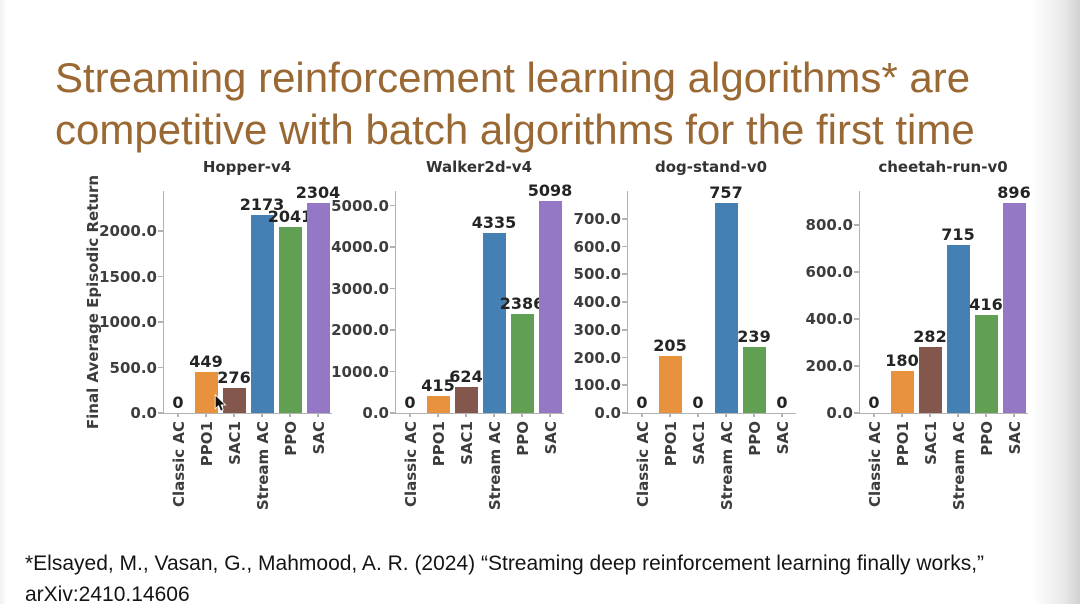  What do you see at coordinates (1014, 192) in the screenshot?
I see `bar-value-label: 896` at bounding box center [1014, 192].